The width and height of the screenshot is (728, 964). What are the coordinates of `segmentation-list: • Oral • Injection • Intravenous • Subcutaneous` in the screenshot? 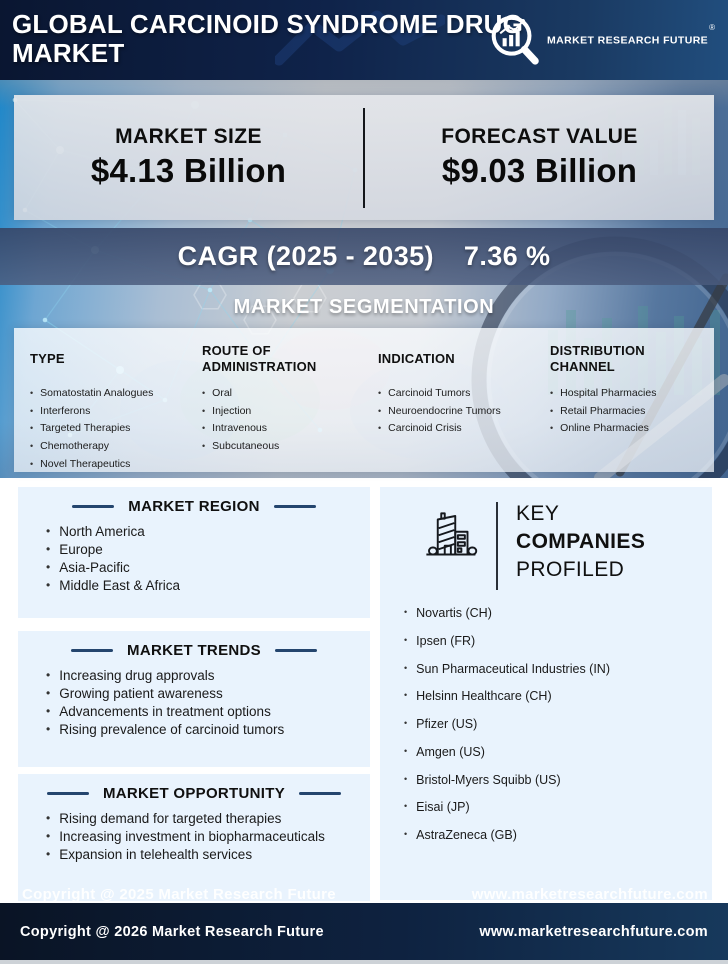 It's located at (286, 420).